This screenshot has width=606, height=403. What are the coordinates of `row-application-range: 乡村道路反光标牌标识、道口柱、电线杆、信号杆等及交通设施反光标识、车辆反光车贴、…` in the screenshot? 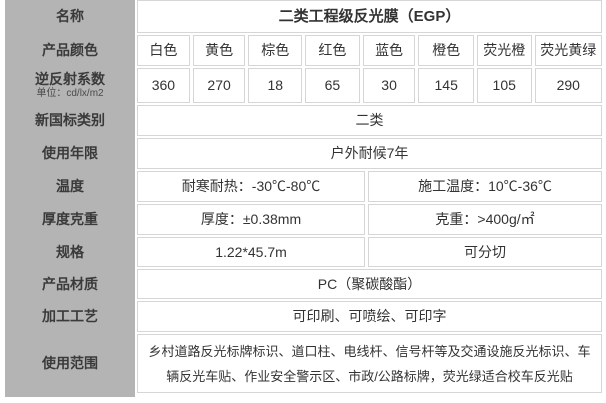 It's located at (369, 363).